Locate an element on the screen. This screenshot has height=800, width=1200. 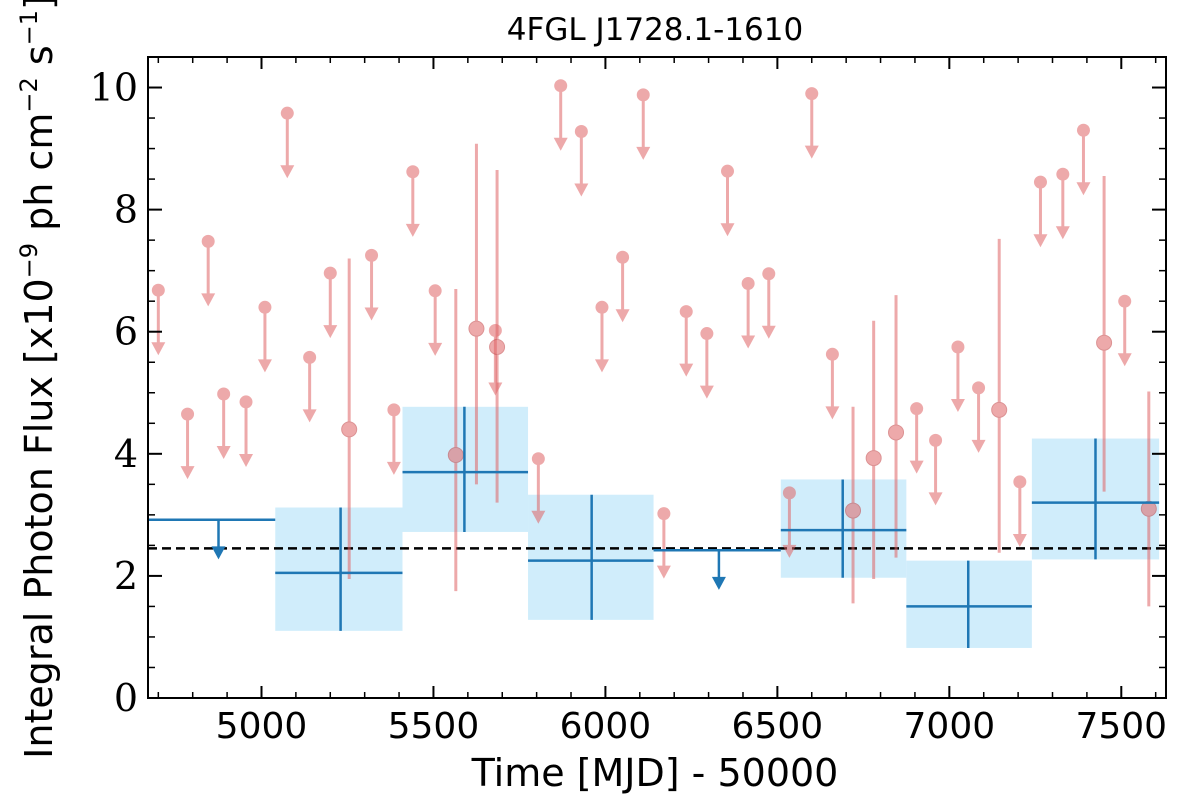
y-tick-label: 0 is located at coordinates (126, 698).